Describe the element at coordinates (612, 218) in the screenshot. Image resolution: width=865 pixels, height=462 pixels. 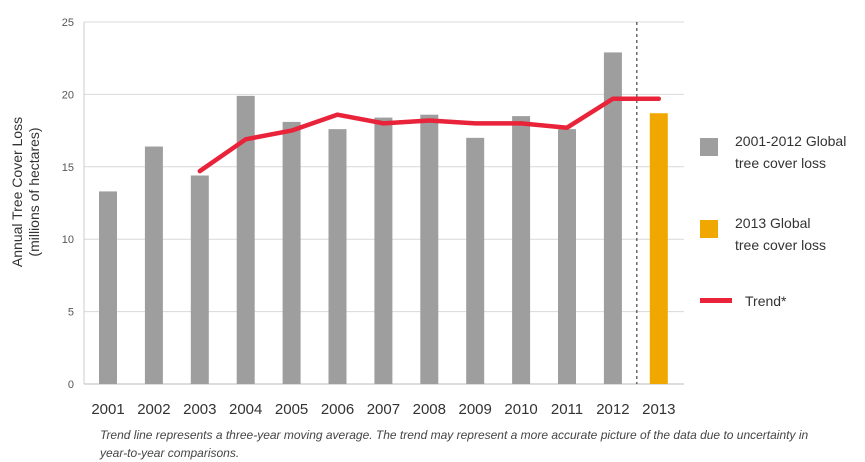
I see `bar-2012` at that location.